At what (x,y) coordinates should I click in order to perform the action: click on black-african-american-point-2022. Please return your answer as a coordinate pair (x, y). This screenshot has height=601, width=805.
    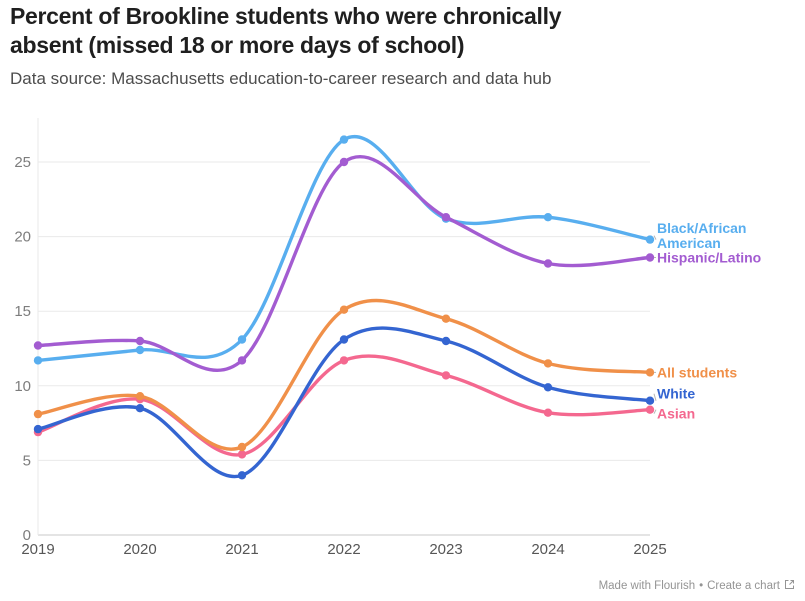
    Looking at the image, I should click on (344, 139).